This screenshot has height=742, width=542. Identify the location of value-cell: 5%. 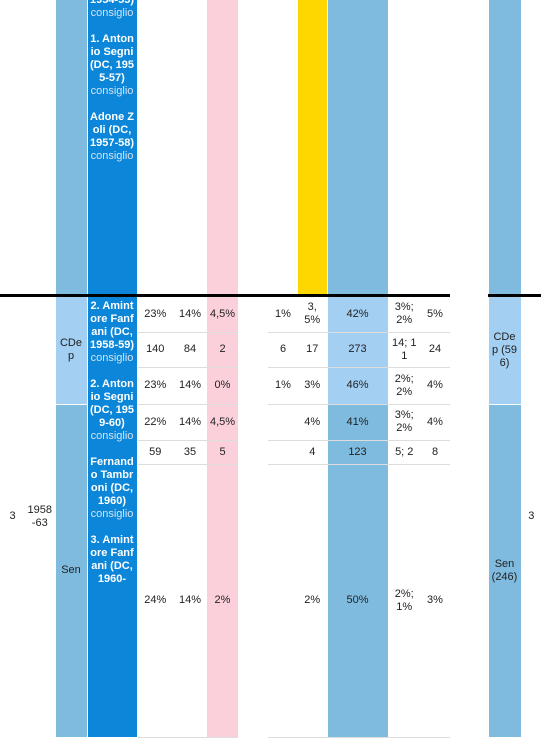
(435, 313).